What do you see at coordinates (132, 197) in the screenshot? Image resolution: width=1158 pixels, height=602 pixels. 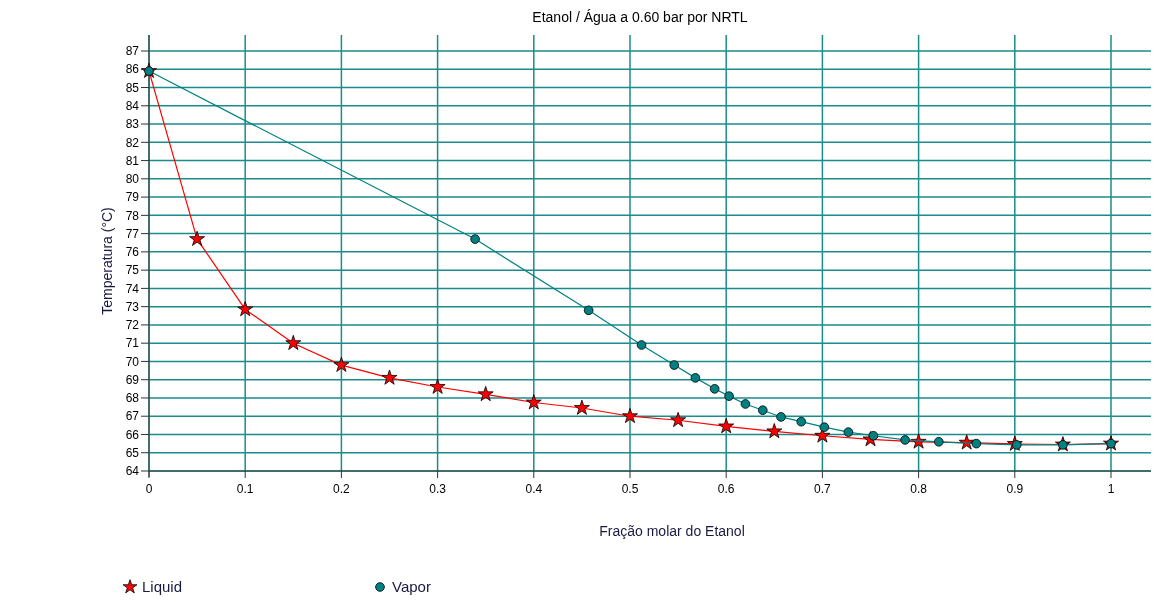 I see `y-tick-label: 79` at bounding box center [132, 197].